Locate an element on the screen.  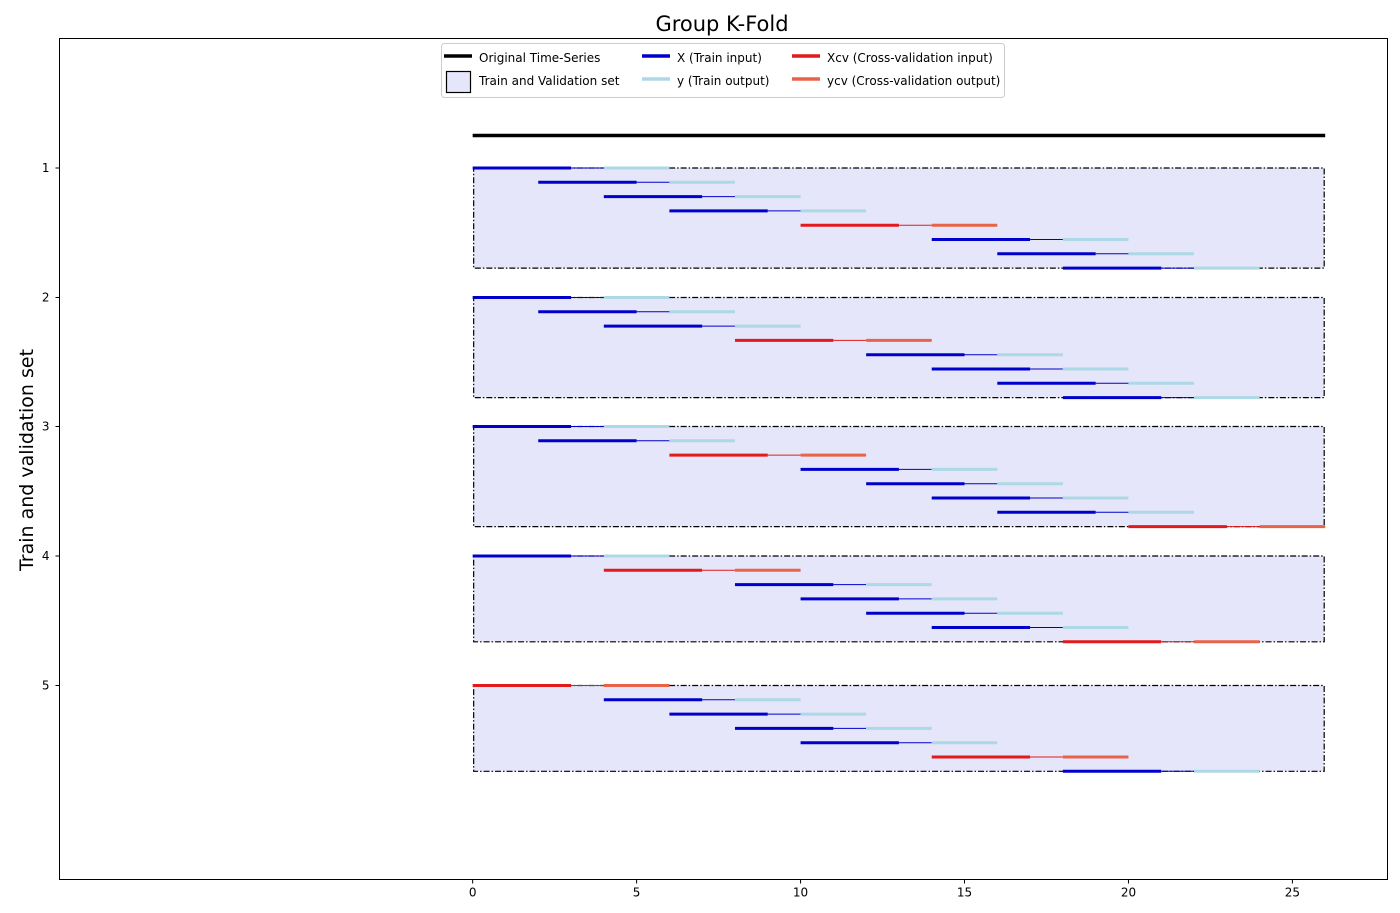
legend-label-box: Train and Validation set is located at coordinates (549, 81).